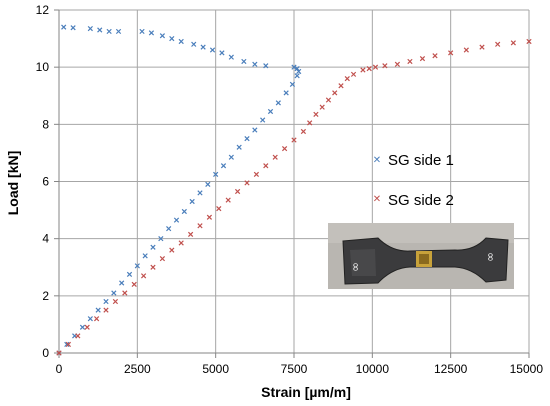 The height and width of the screenshot is (406, 550). What do you see at coordinates (45, 296) in the screenshot?
I see `y-tick-label: 2` at bounding box center [45, 296].